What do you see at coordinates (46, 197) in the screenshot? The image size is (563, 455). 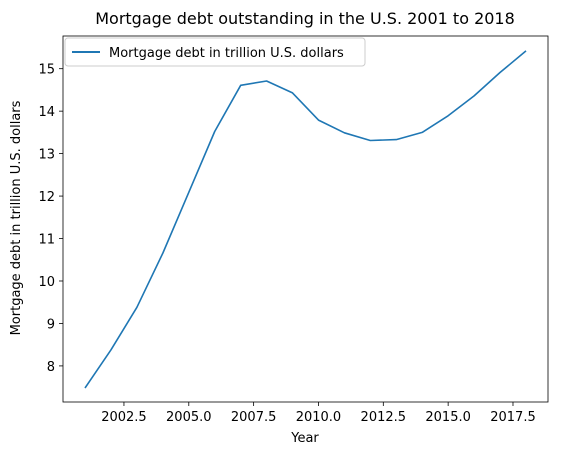 I see `y-tick-label: 12` at bounding box center [46, 197].